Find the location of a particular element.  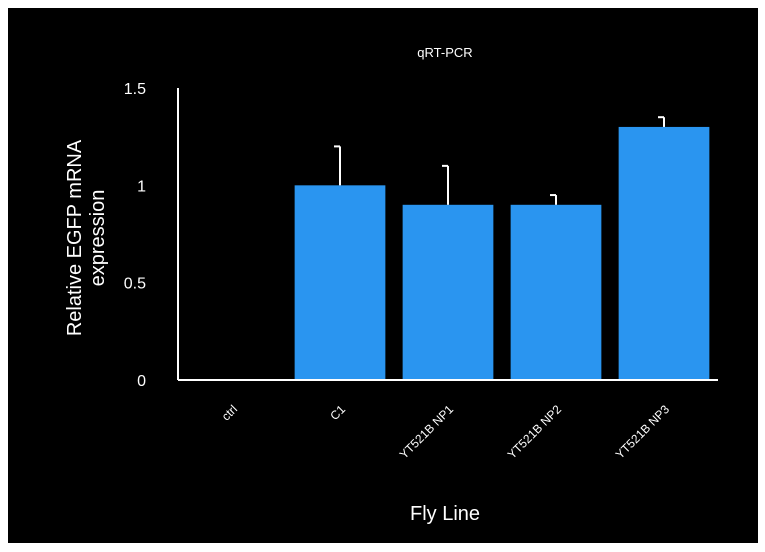

x-tick-label-2: YT521B NP1 is located at coordinates (427, 432).